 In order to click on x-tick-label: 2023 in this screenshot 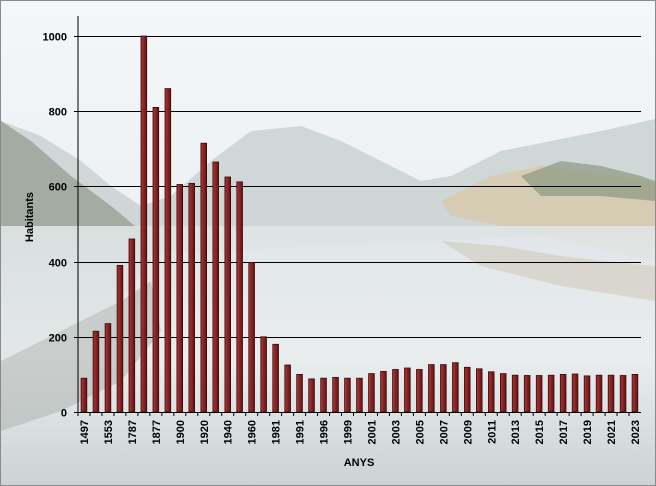, I will do `click(636, 432)`.